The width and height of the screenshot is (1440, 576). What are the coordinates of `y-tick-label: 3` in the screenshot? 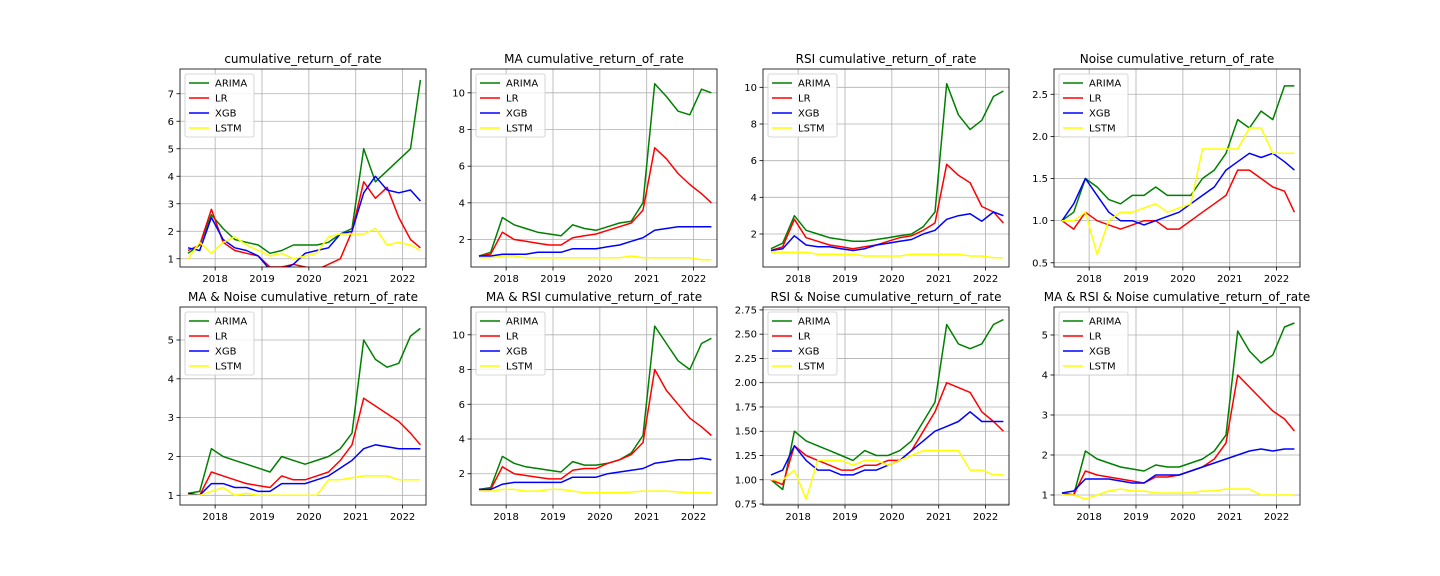 It's located at (171, 418).